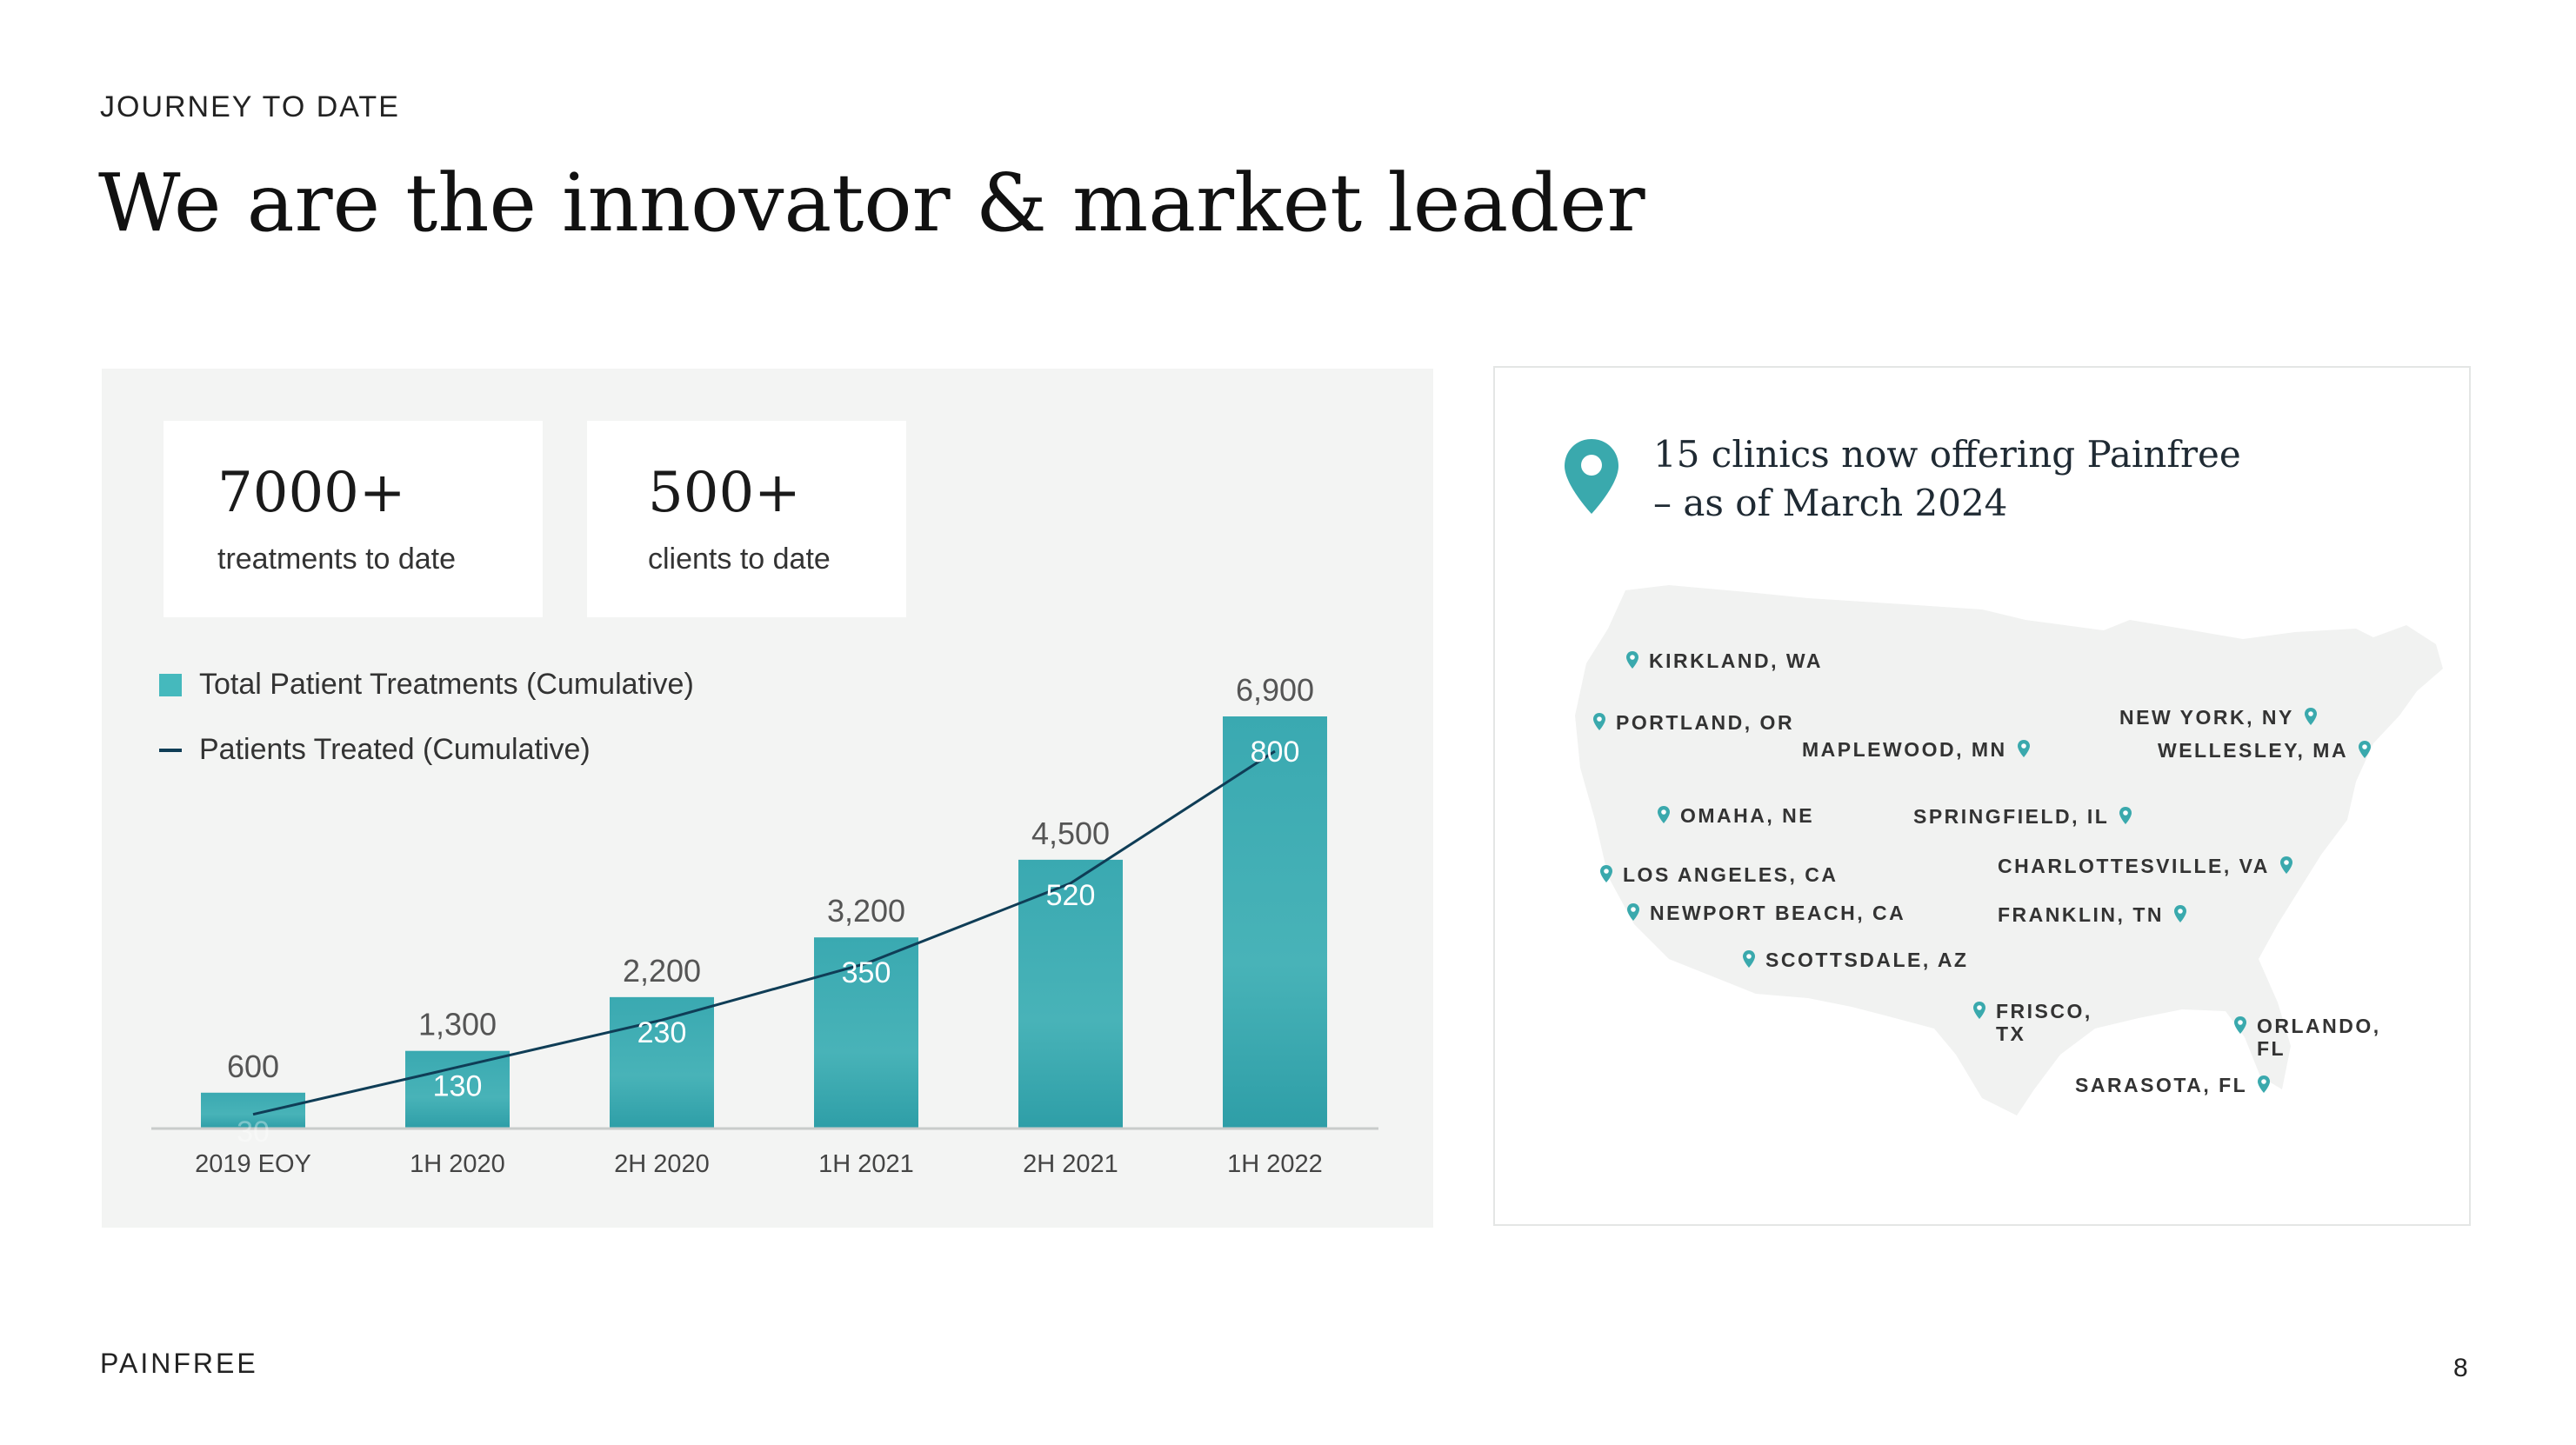 The width and height of the screenshot is (2576, 1445). I want to click on clinic-label: LOS ANGELES, CA, so click(1731, 874).